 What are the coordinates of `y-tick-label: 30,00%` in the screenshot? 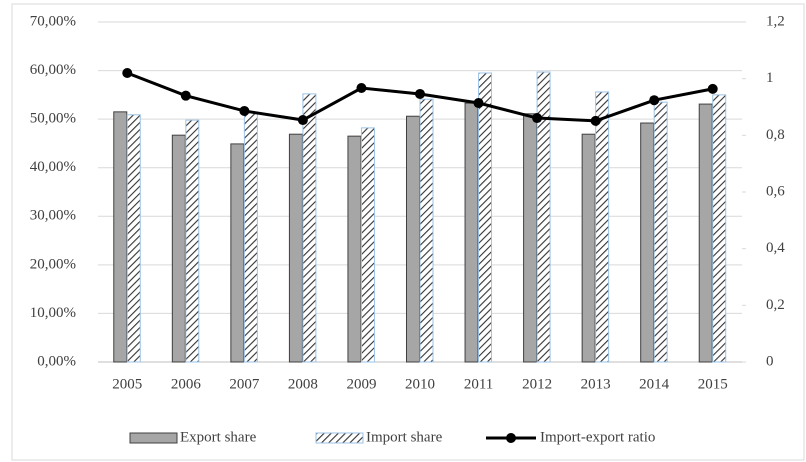 It's located at (53, 216).